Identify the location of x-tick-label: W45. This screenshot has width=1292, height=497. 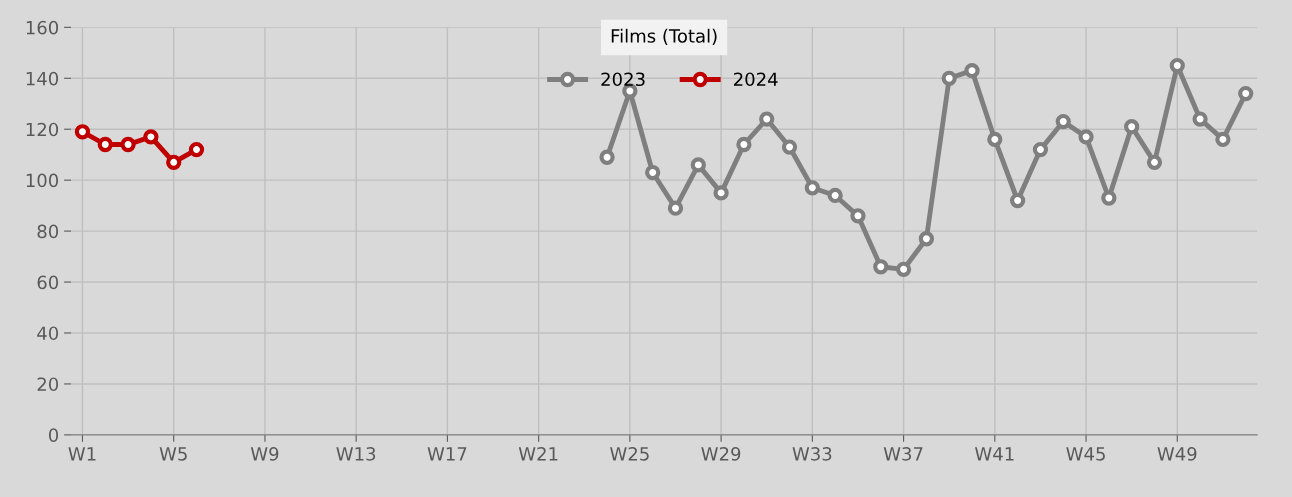
(1085, 454).